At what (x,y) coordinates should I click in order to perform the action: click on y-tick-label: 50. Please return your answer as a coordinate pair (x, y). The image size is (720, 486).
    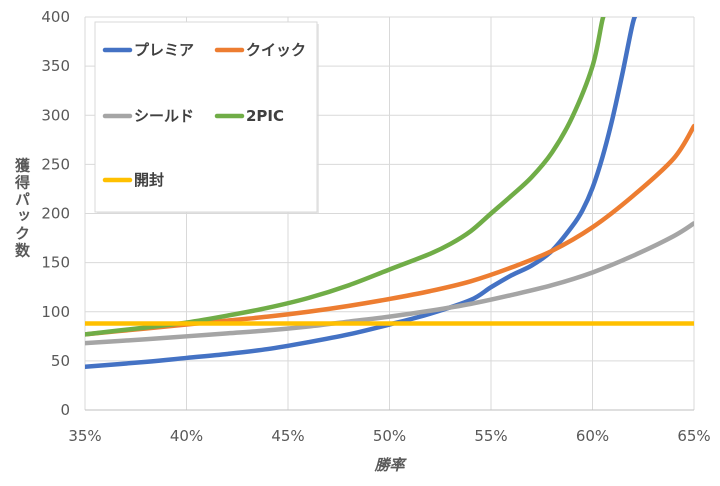
    Looking at the image, I should click on (60, 361).